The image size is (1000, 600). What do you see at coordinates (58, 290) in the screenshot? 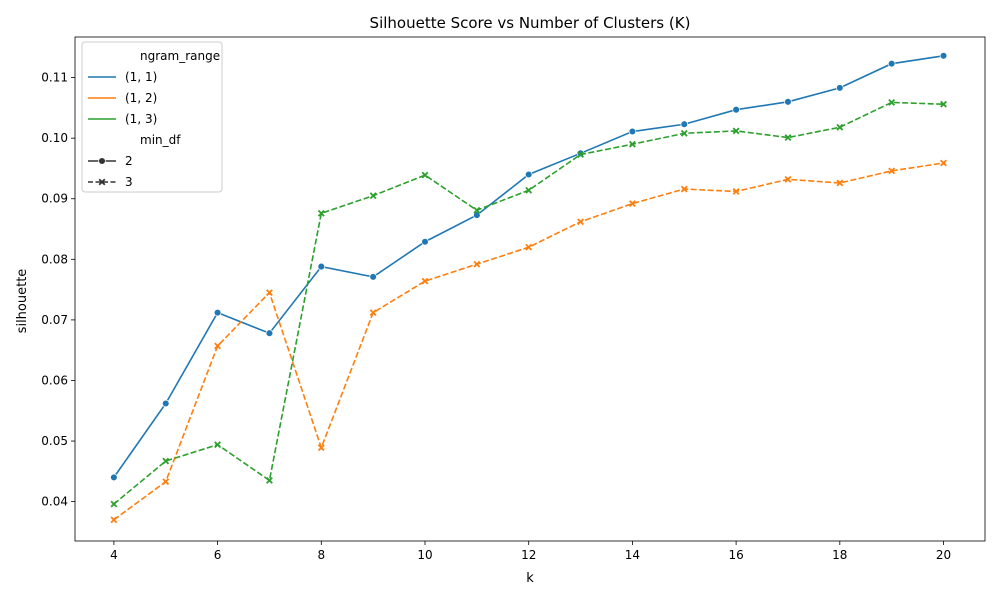
I see `y-axis: 0.04 0.05 0.06 0.07 0.08 0.09 0.10 0.11` at bounding box center [58, 290].